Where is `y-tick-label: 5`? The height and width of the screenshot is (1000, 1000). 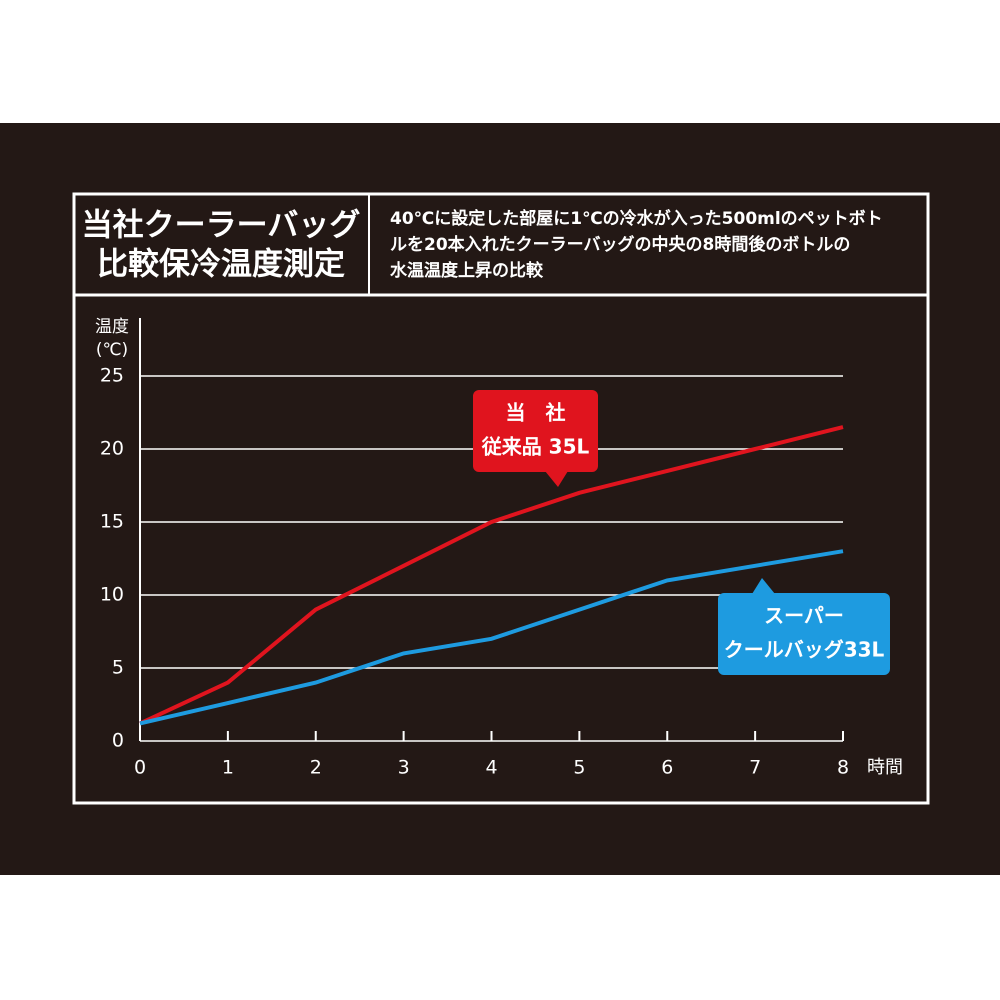
y-tick-label: 5 is located at coordinates (118, 668).